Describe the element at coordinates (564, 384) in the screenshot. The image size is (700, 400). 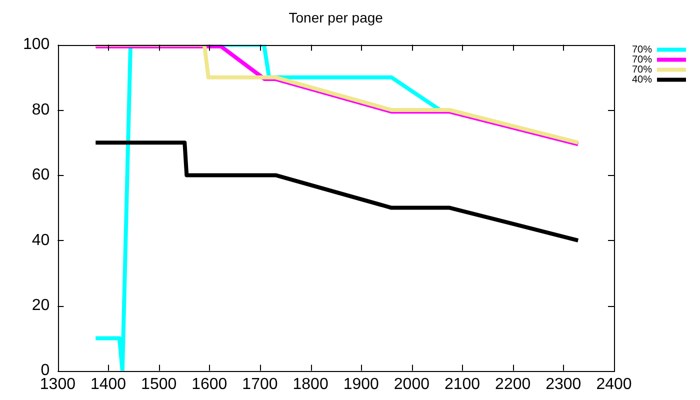
I see `x-tick-label: 2300` at that location.